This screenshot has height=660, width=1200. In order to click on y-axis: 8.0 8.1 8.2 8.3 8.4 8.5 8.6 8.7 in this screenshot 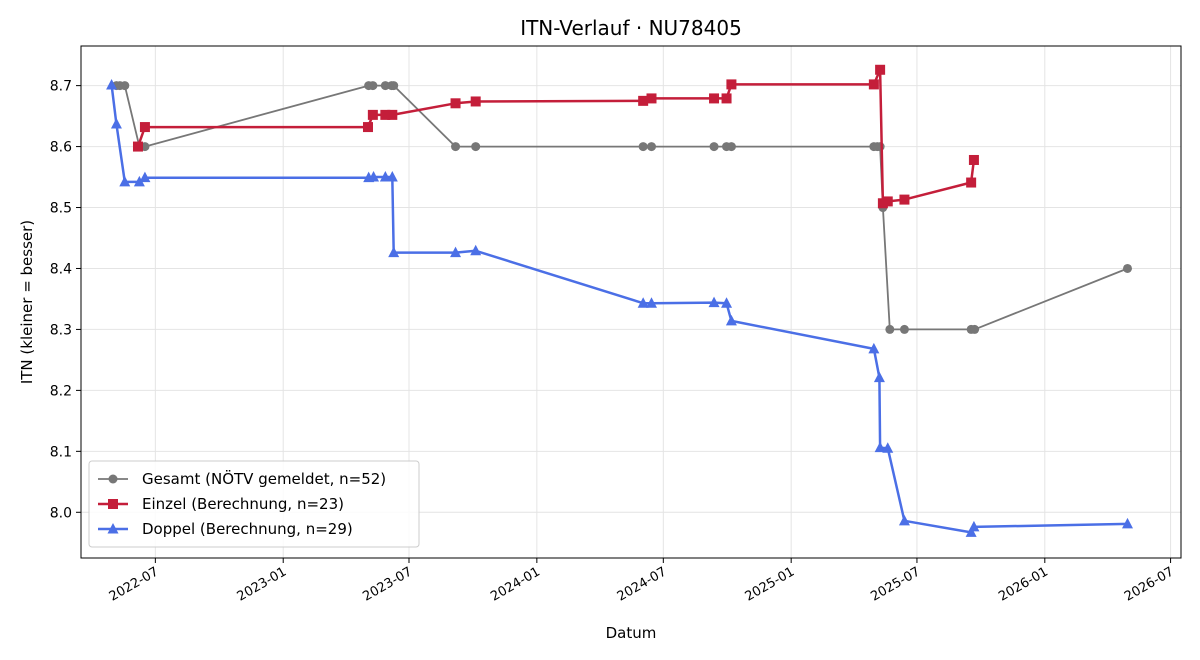, I will do `click(65, 300)`.